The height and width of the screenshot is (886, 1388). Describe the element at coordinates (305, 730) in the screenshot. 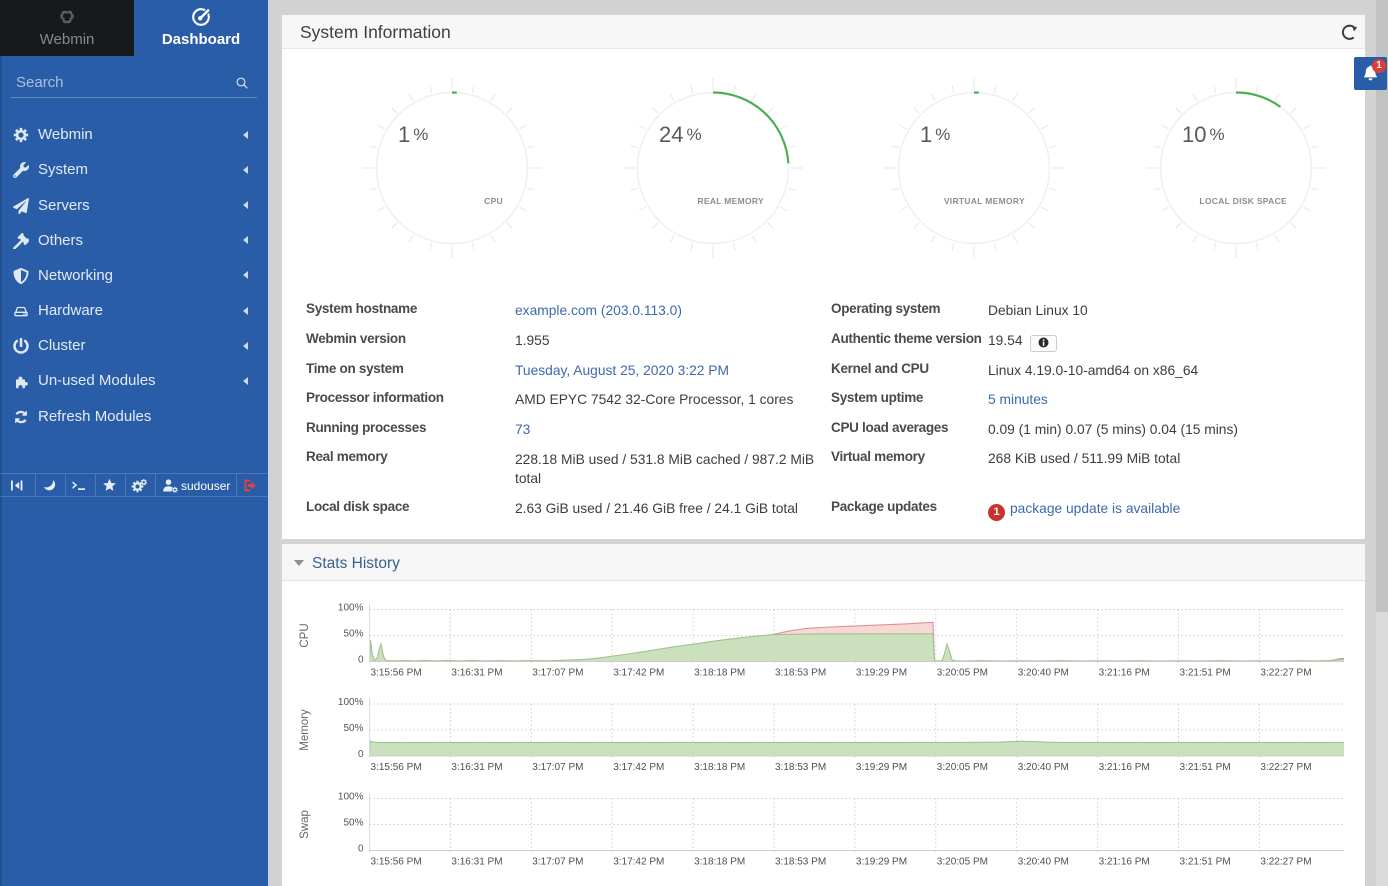

I see `svg-text: Memory` at that location.